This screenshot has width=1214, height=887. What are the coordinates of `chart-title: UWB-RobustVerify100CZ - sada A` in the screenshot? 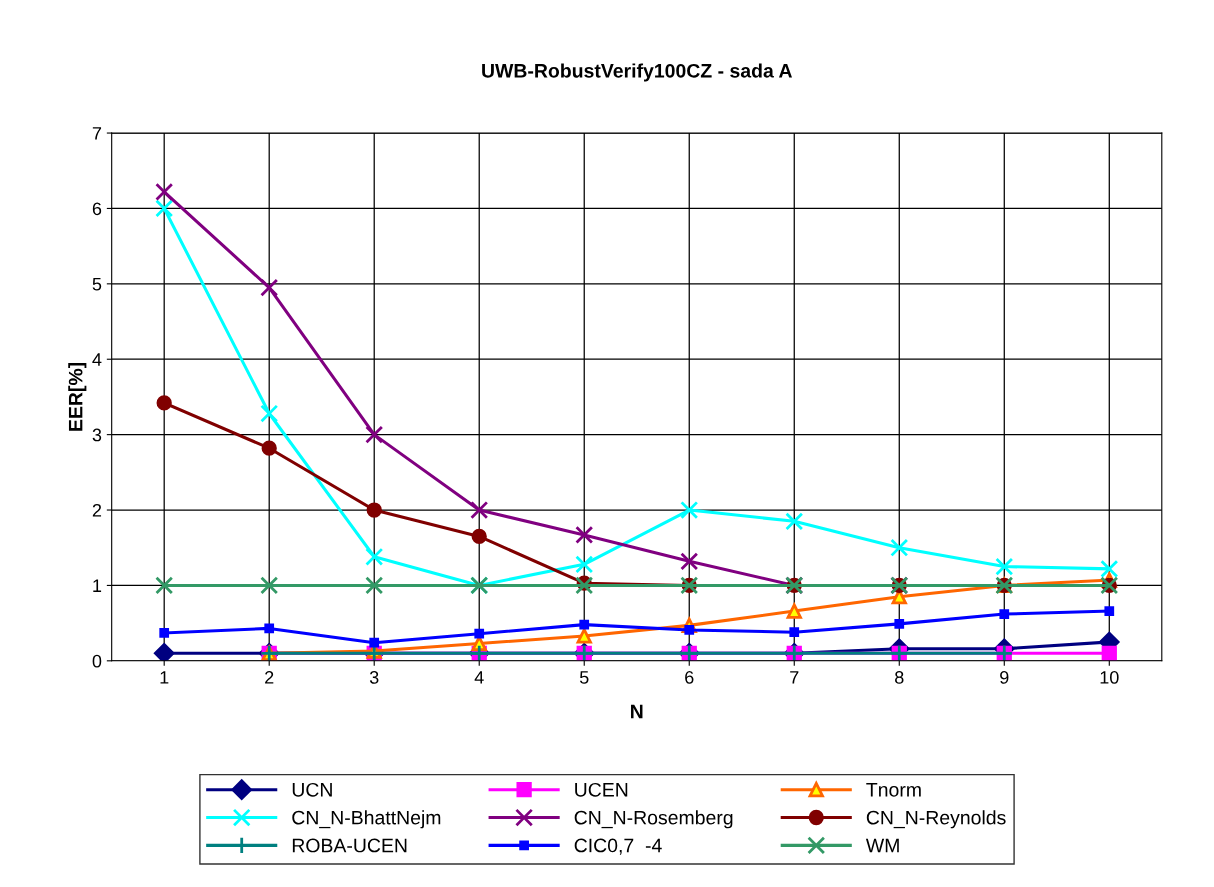 It's located at (637, 72).